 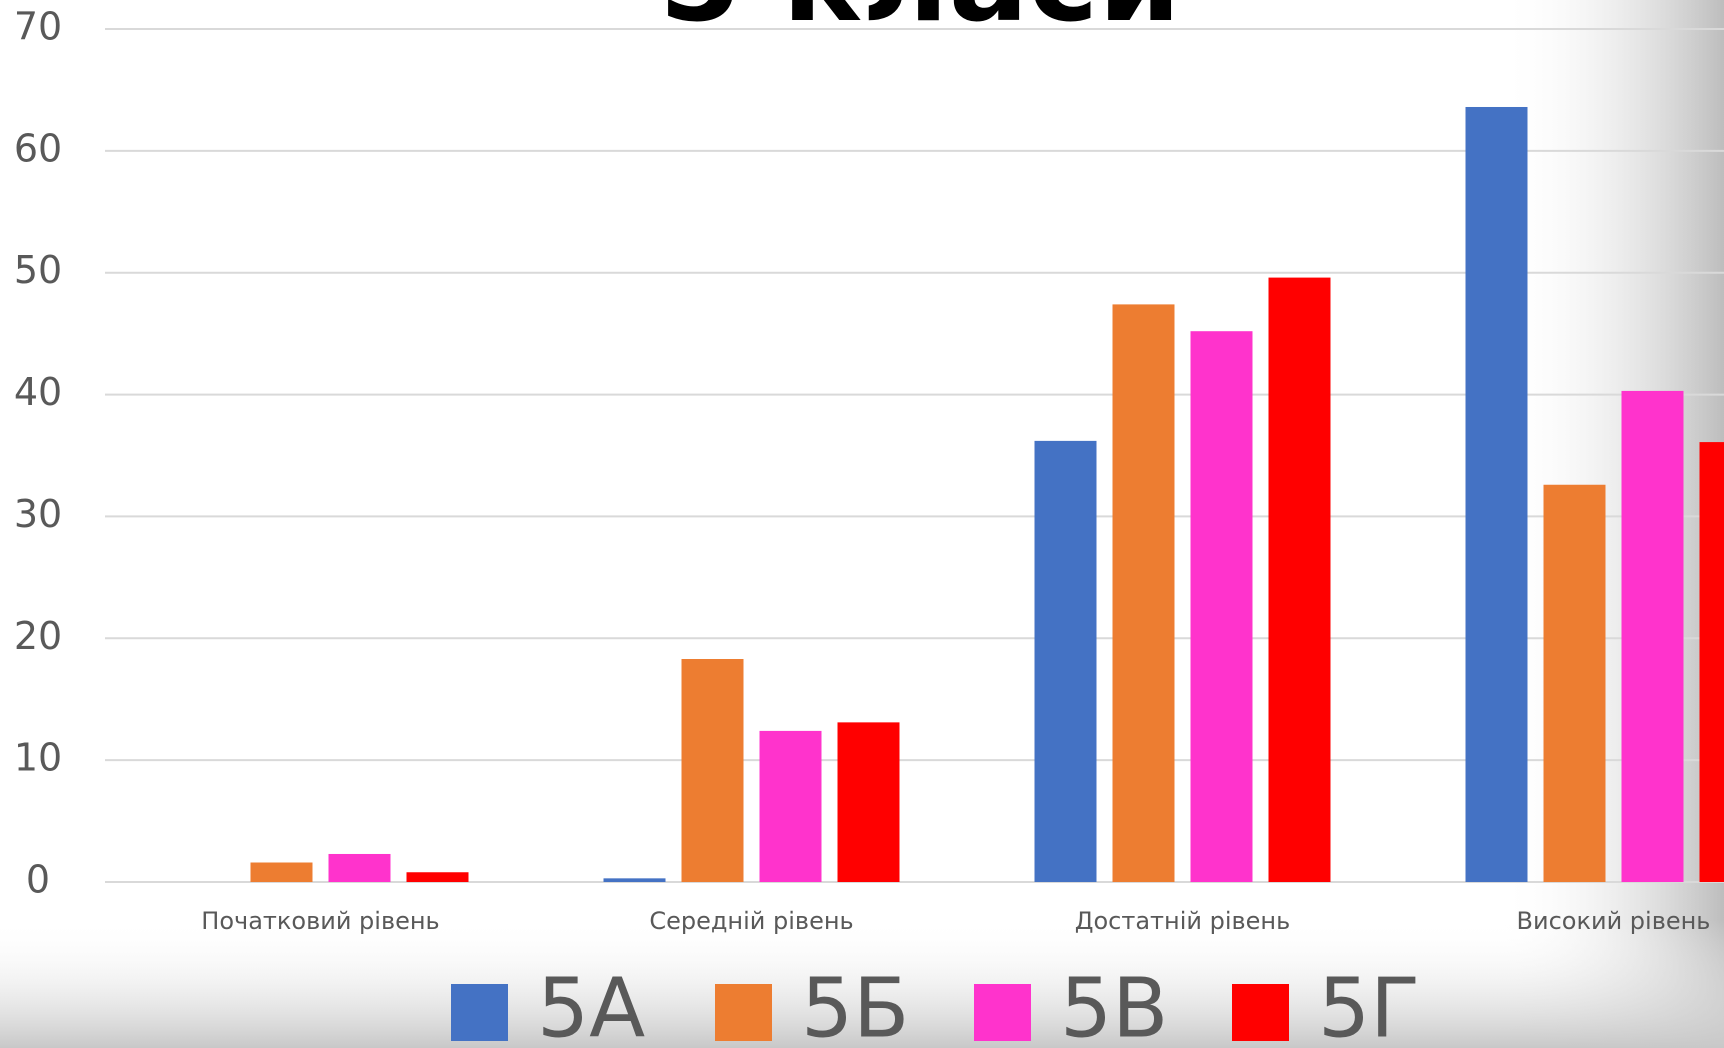 What do you see at coordinates (38, 758) in the screenshot?
I see `y-tick-label: 10` at bounding box center [38, 758].